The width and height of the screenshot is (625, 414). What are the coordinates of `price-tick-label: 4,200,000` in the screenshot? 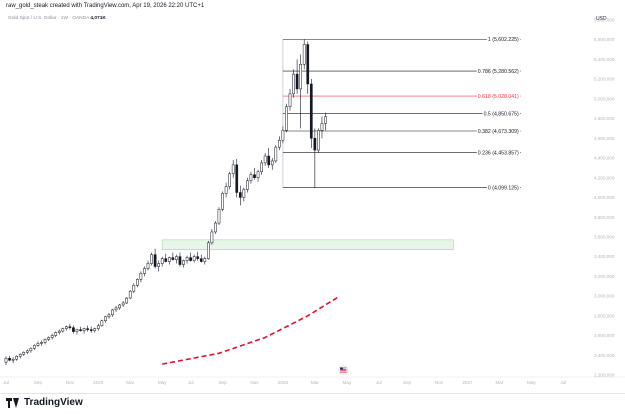 It's located at (604, 177).